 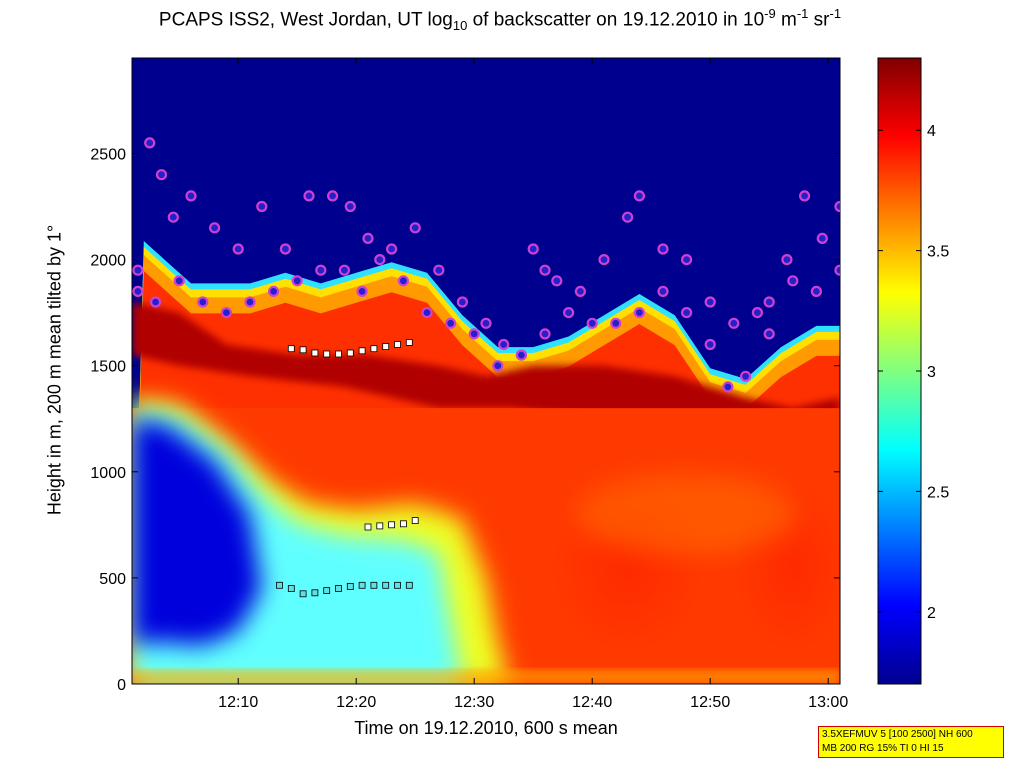 I want to click on info-line-1: 3.5XEFMUV 5 [100 2500] NH 600, so click(x=897, y=734).